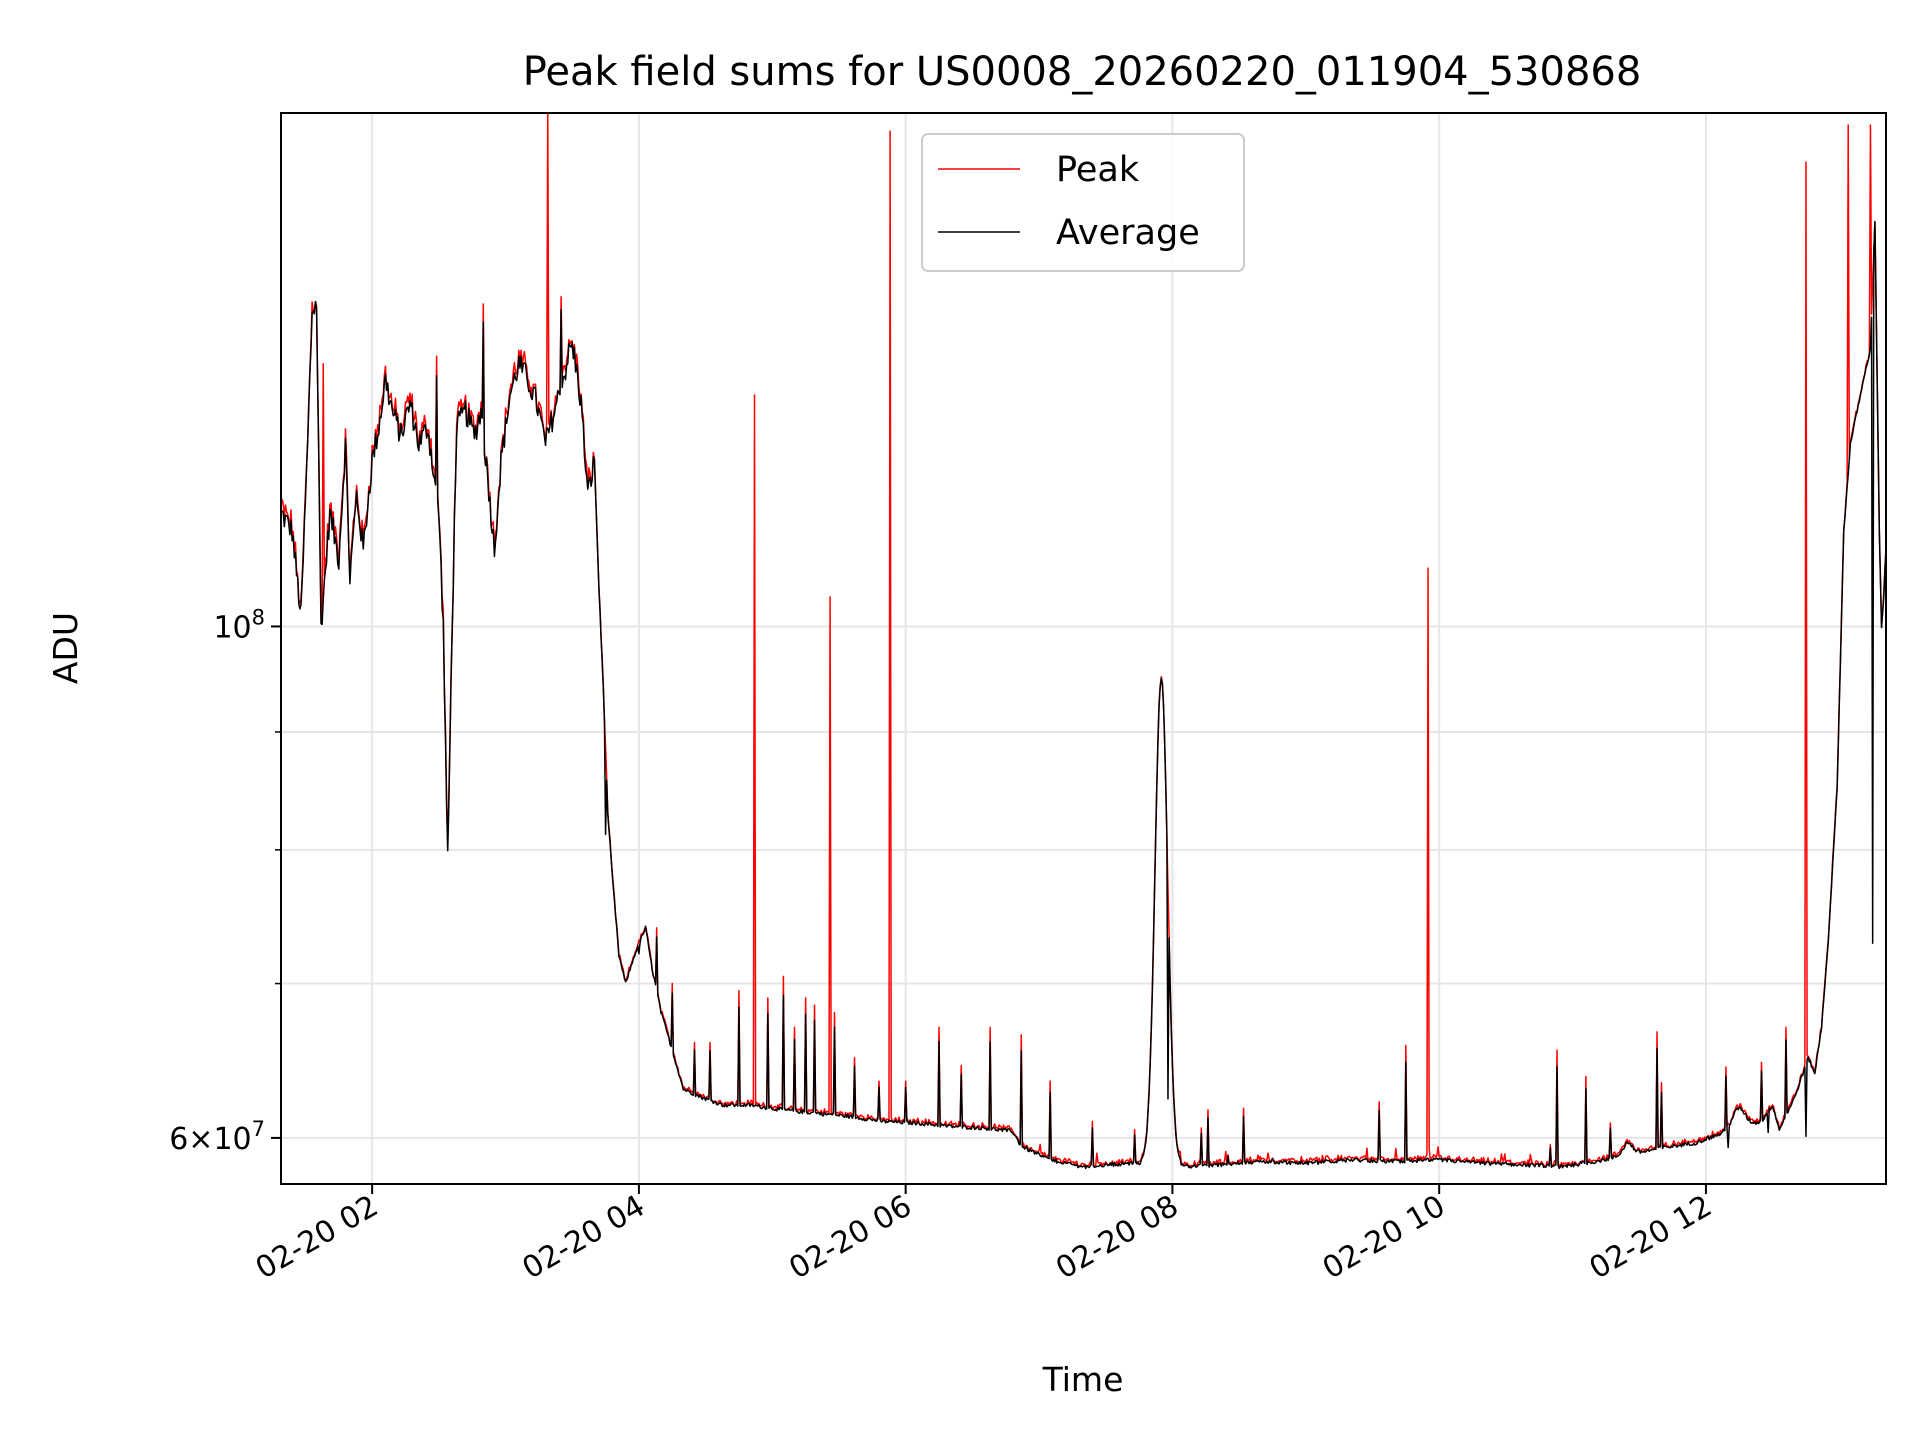 This screenshot has width=1920, height=1440. Describe the element at coordinates (217, 1137) in the screenshot. I see `y-tick-label: 6×107` at that location.